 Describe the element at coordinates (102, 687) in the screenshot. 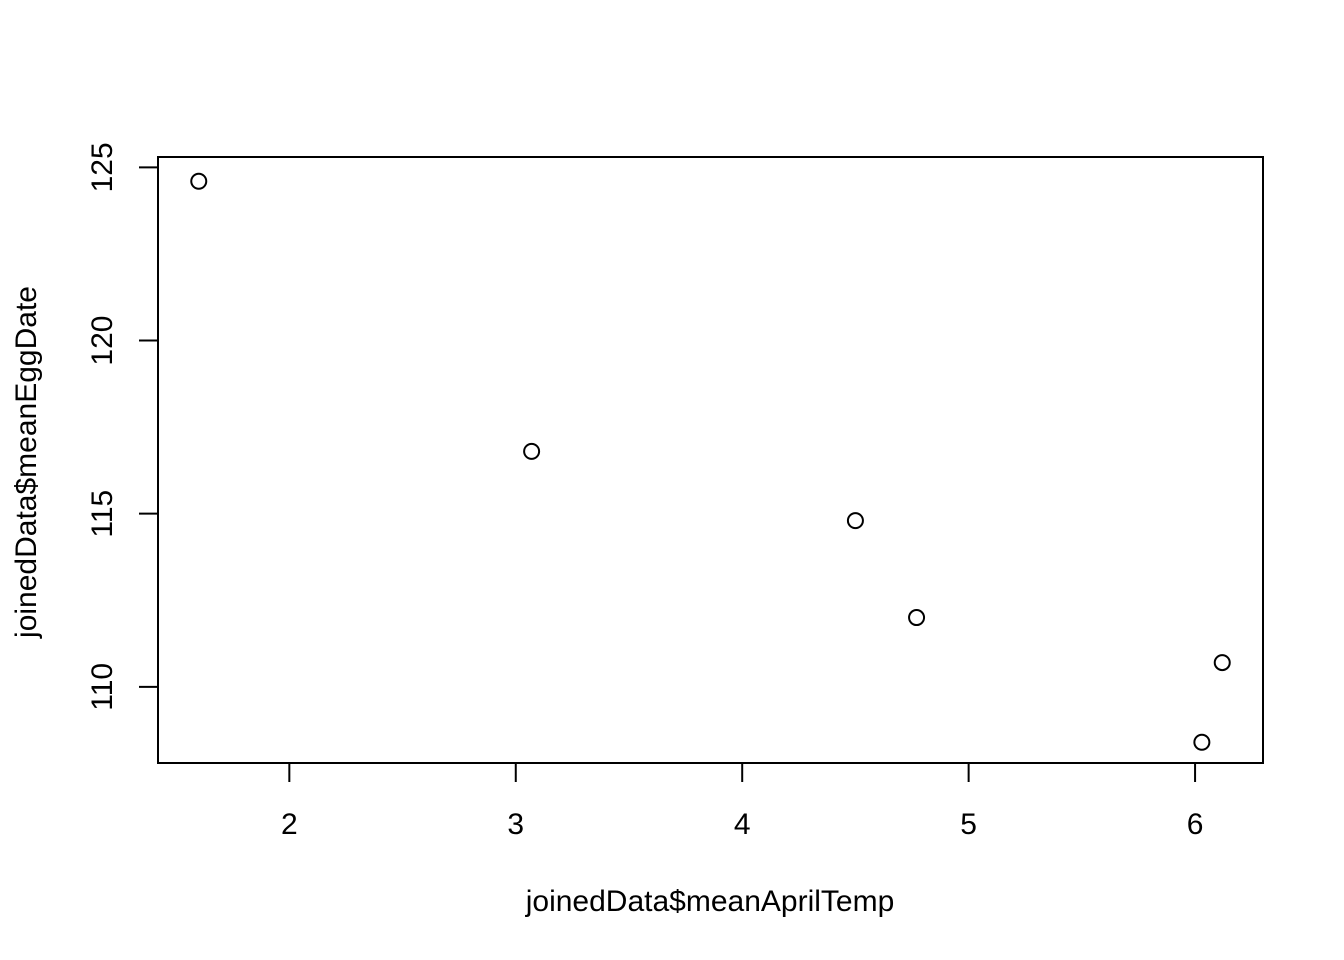

I see `y-tick-label: 110` at that location.